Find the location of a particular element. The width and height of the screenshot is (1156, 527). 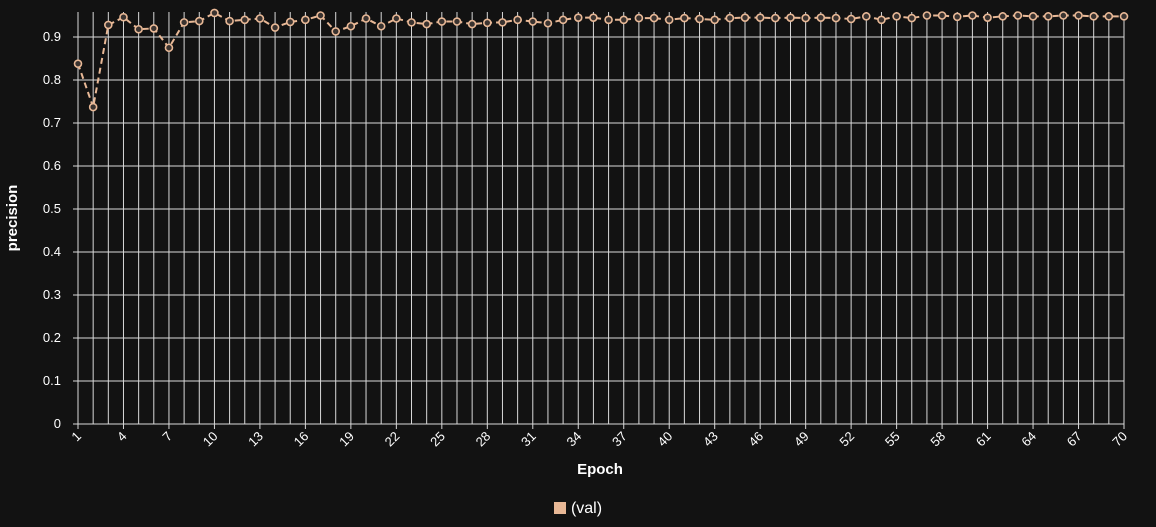

x-tick-label: 58 is located at coordinates (937, 439).